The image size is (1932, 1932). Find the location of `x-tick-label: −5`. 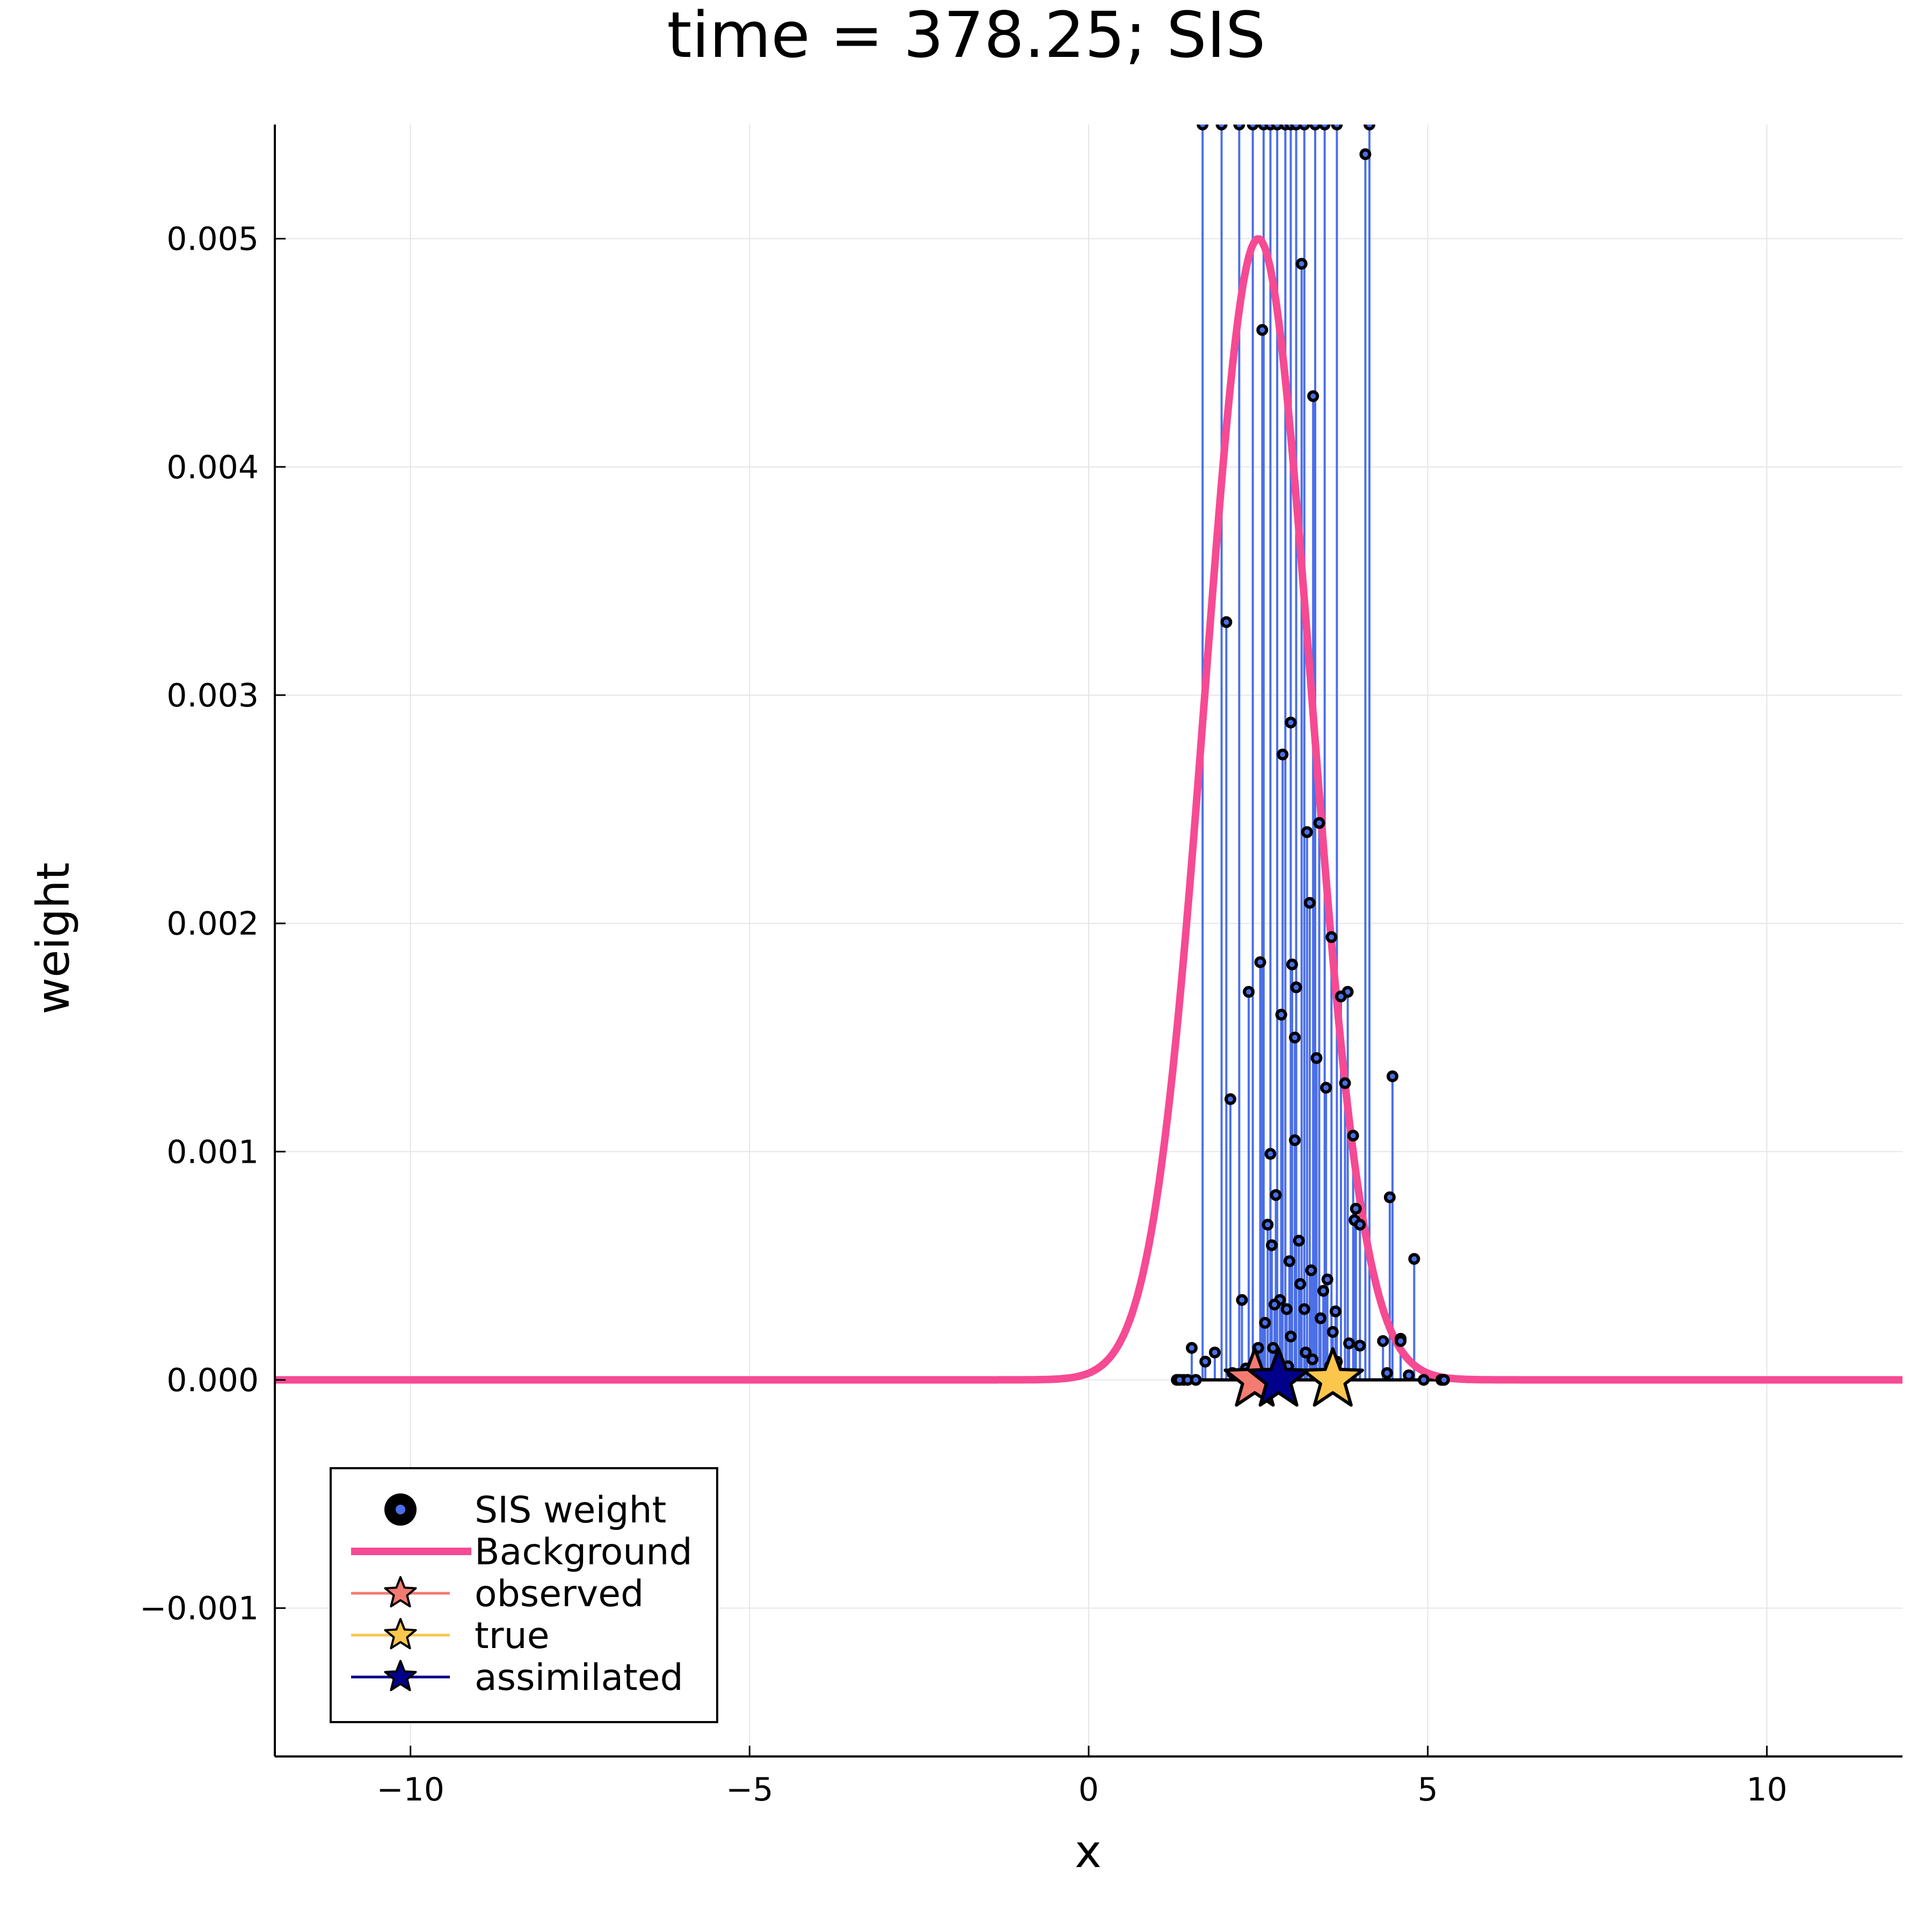

x-tick-label: −5 is located at coordinates (749, 1790).